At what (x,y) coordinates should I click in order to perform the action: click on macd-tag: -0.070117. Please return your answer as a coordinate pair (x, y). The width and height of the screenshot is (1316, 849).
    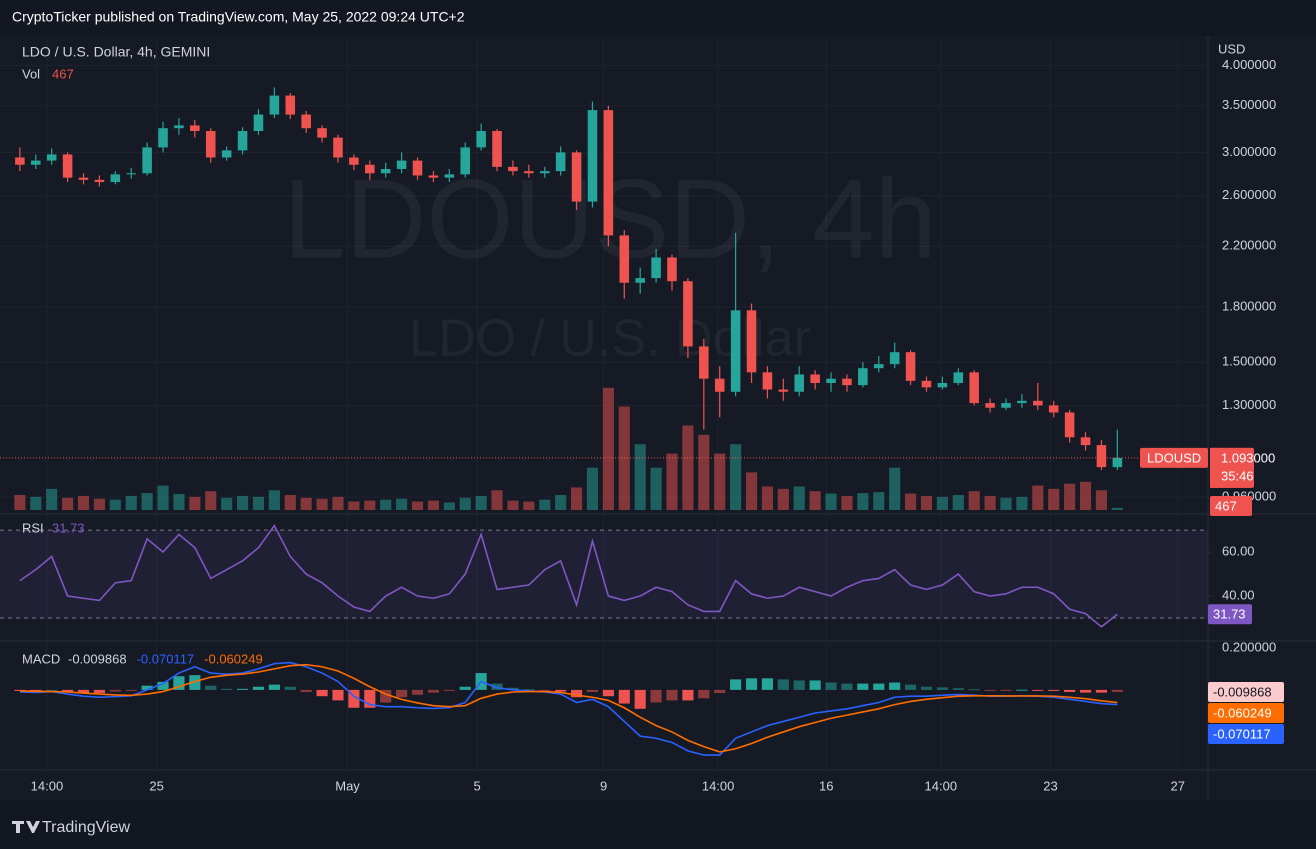
    Looking at the image, I should click on (1242, 733).